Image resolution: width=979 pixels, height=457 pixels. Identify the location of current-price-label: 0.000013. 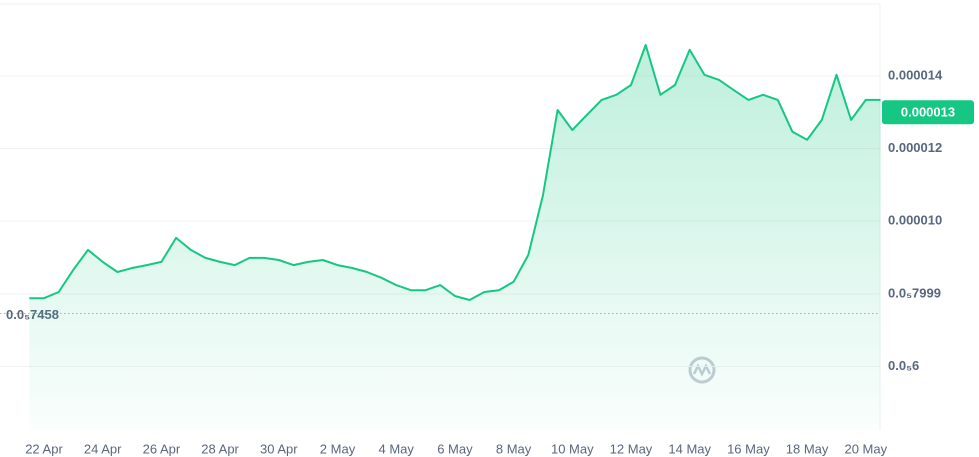
(928, 112).